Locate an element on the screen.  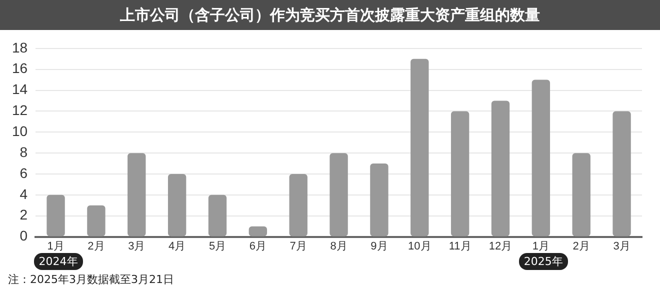
text: 2024年 is located at coordinates (58, 261).